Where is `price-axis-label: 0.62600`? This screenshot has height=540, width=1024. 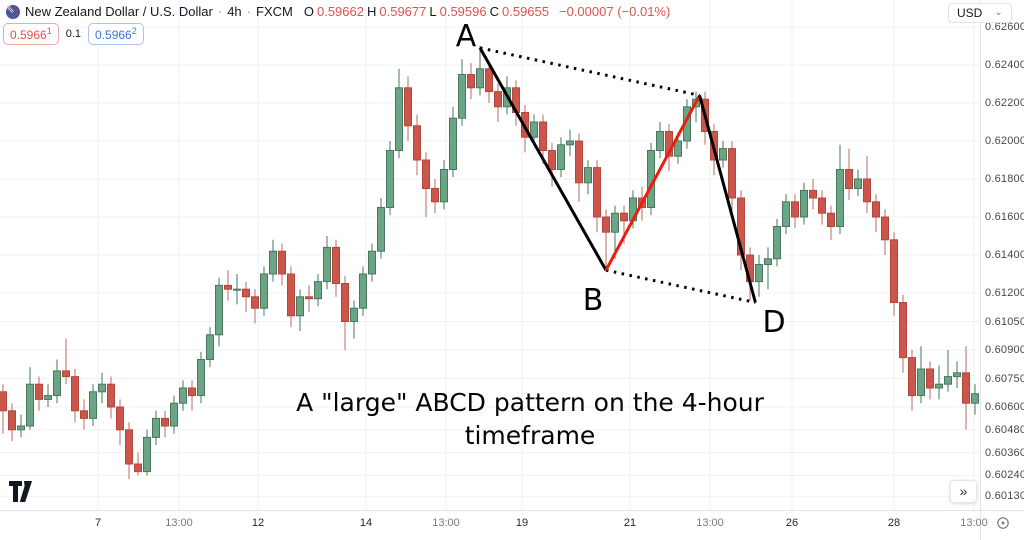 price-axis-label: 0.62600 is located at coordinates (1004, 27).